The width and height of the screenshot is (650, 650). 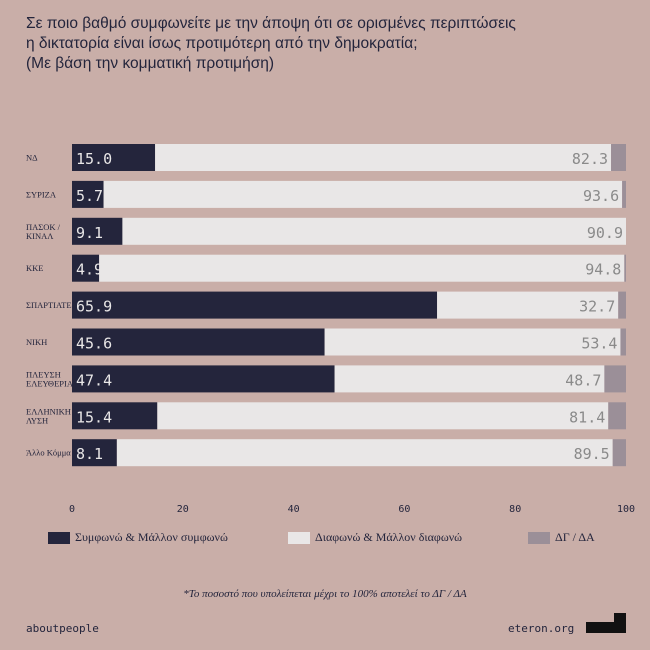 I want to click on value-label-agree-1: 5.7, so click(x=89, y=196).